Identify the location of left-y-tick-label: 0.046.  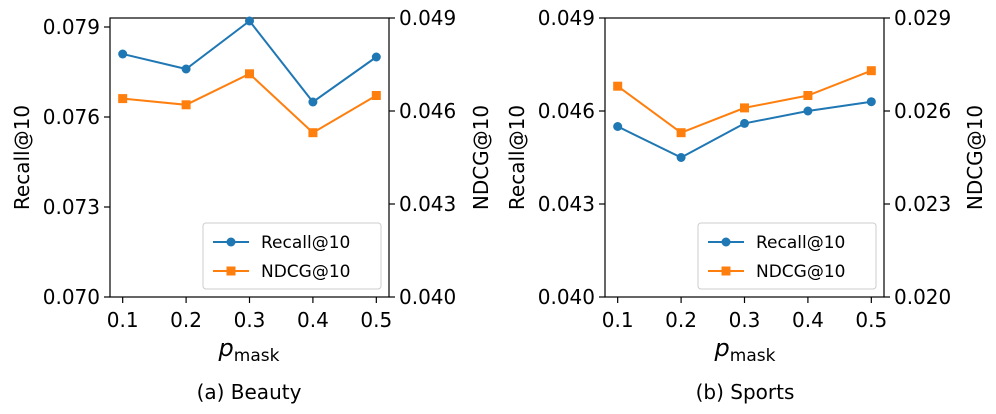
(566, 111).